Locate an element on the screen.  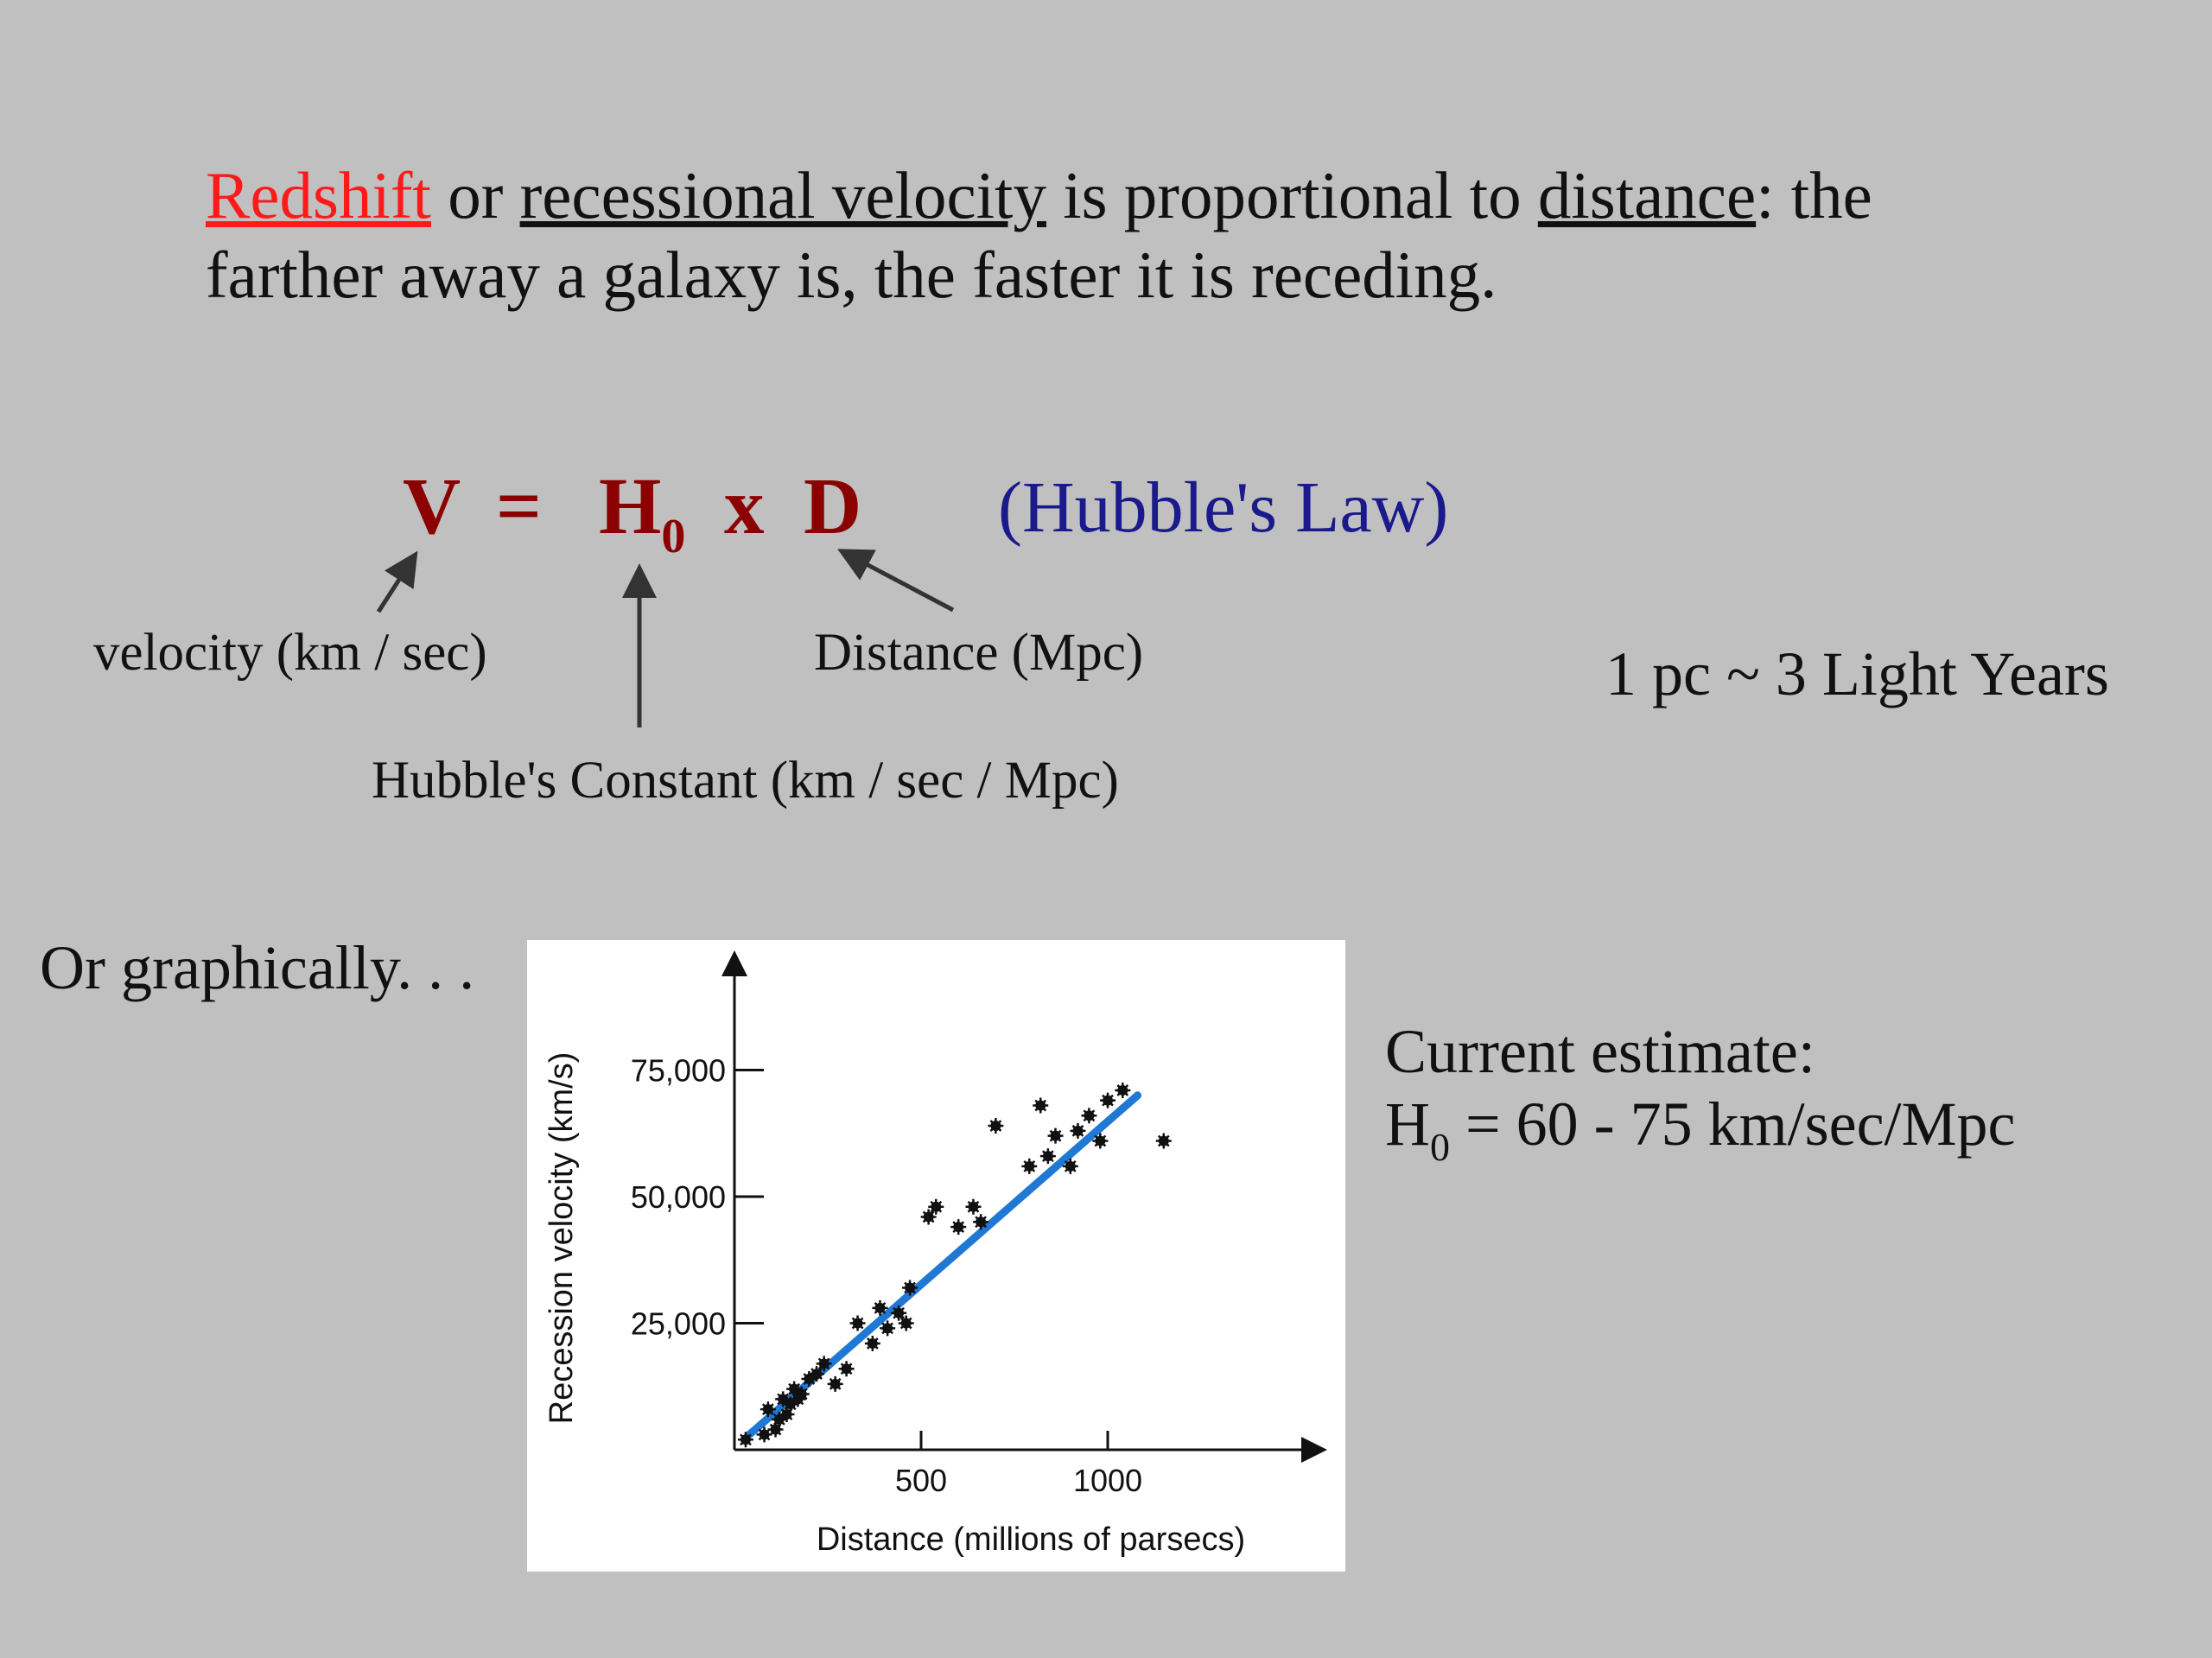
equation-equals: = is located at coordinates (519, 506).